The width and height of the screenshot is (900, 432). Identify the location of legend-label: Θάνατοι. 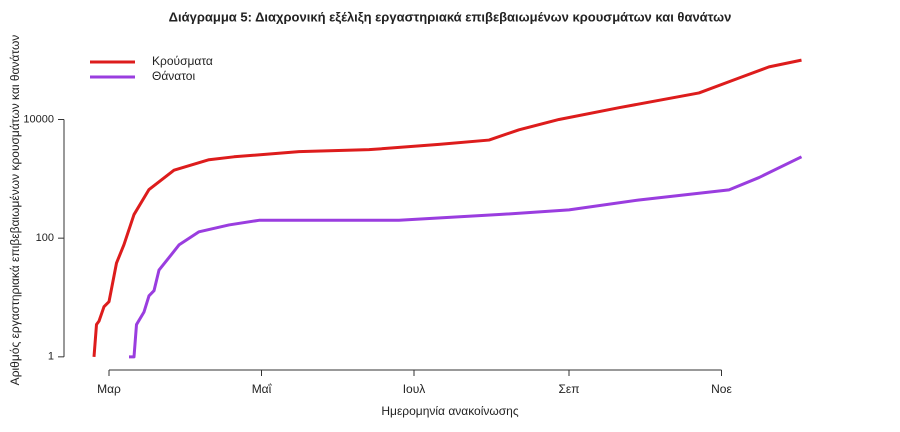
(173, 76).